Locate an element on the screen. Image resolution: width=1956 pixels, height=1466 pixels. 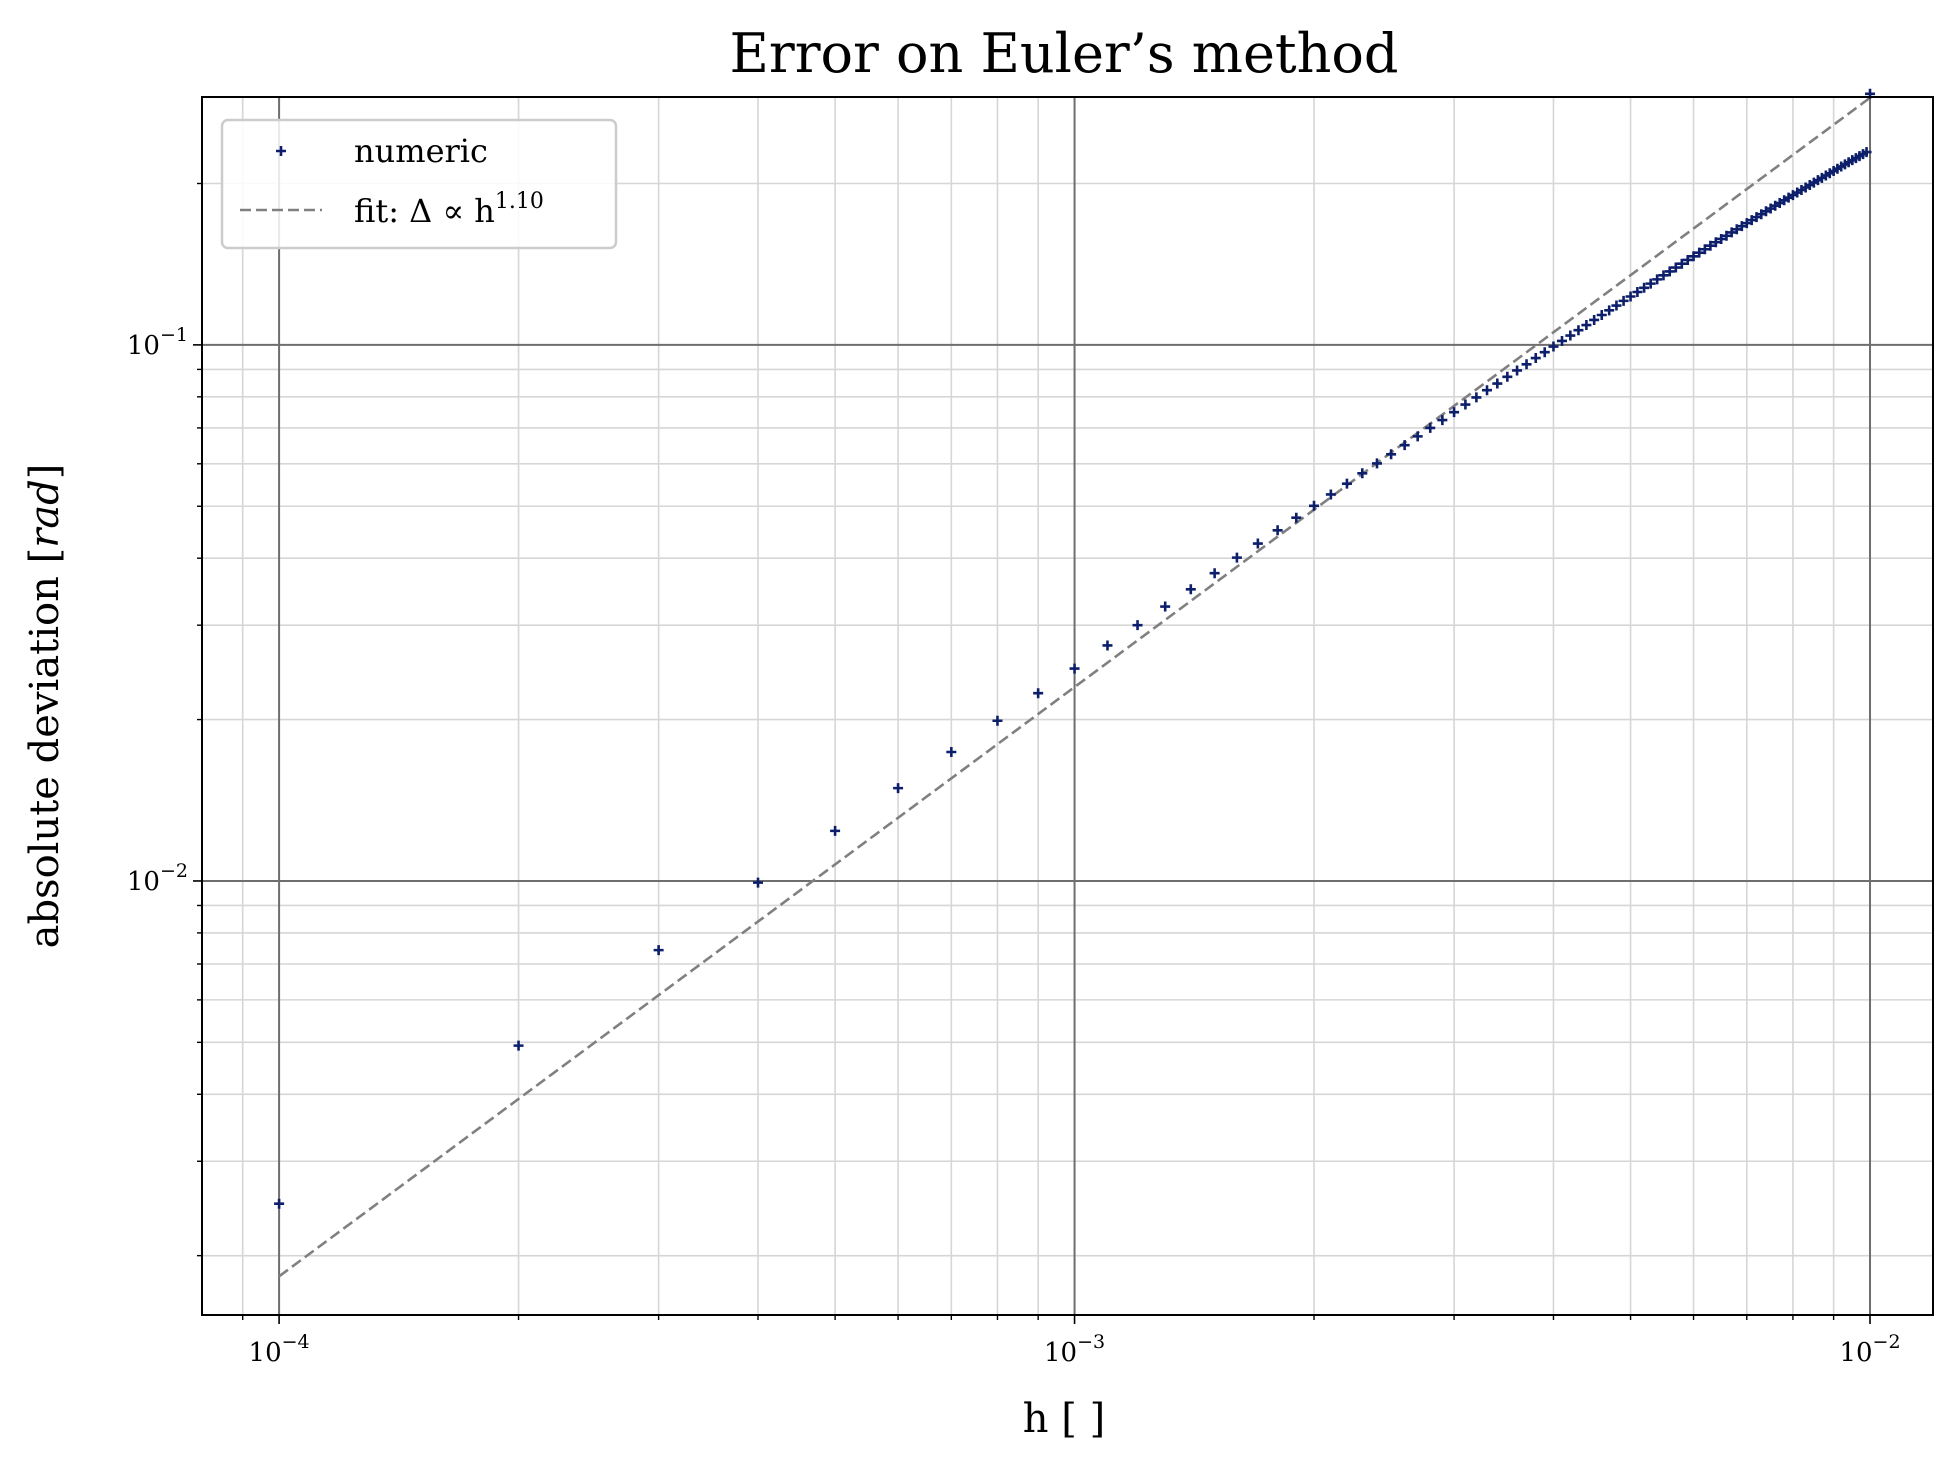
y-axis-ticks: 10⁻² 10⁻¹ is located at coordinates (164, 719).